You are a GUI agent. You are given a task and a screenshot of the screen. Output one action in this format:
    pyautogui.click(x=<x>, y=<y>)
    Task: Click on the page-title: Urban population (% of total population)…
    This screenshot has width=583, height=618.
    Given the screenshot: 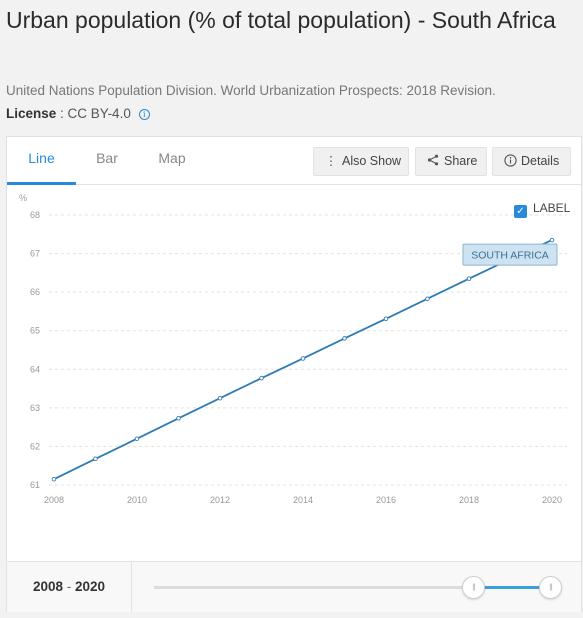 What is the action you would take?
    pyautogui.click(x=281, y=20)
    